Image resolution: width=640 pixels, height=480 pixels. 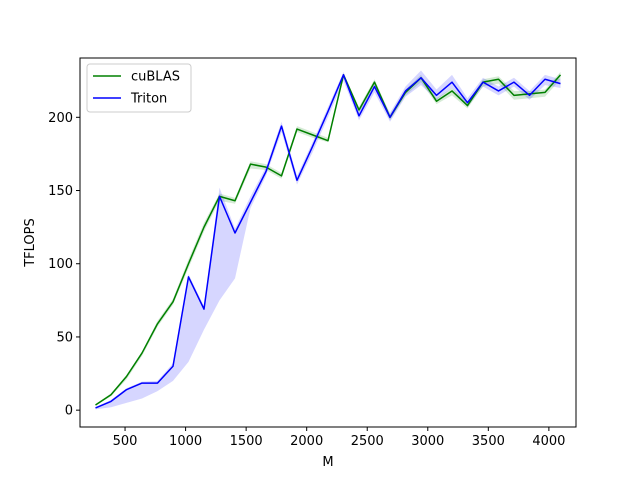 What do you see at coordinates (69, 411) in the screenshot?
I see `y-tick-label: 0` at bounding box center [69, 411].